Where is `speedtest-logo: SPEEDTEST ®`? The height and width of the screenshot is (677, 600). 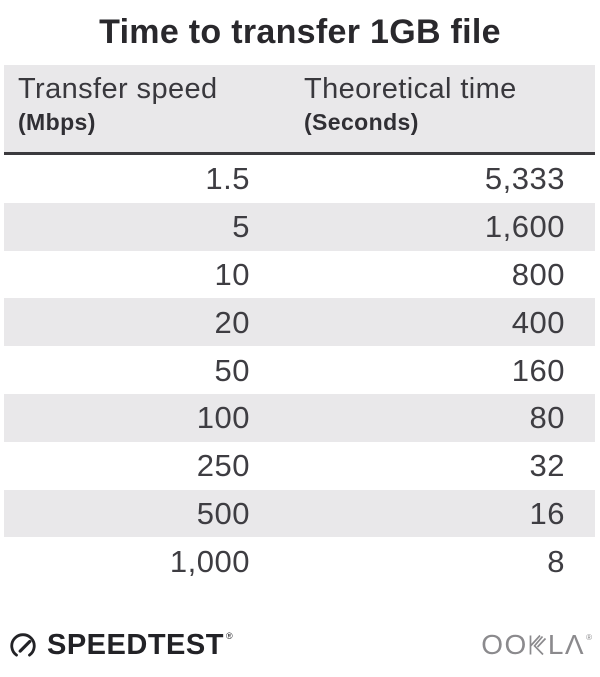
speedtest-logo: SPEEDTEST ® is located at coordinates (120, 645).